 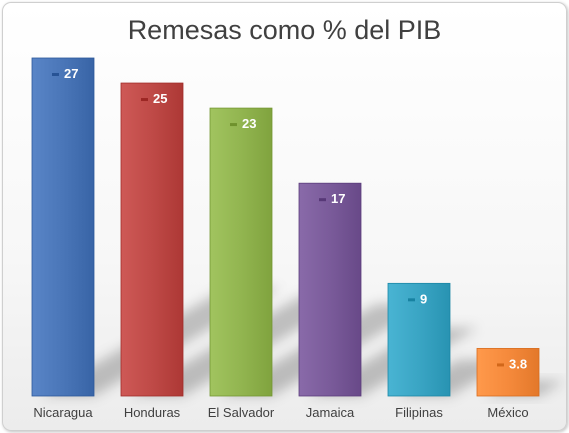 What do you see at coordinates (241, 412) in the screenshot?
I see `category-label-el-salvador: El Salvador` at bounding box center [241, 412].